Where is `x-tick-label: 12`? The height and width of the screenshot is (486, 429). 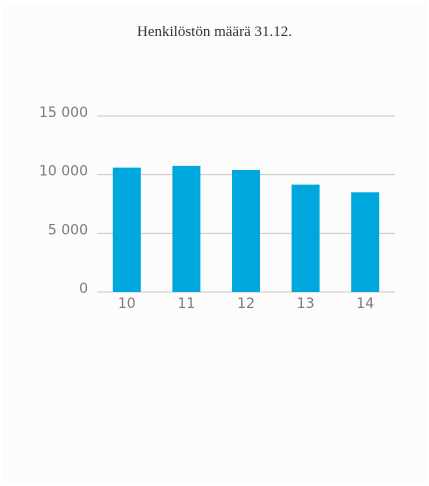
x-tick-label: 12 is located at coordinates (246, 304).